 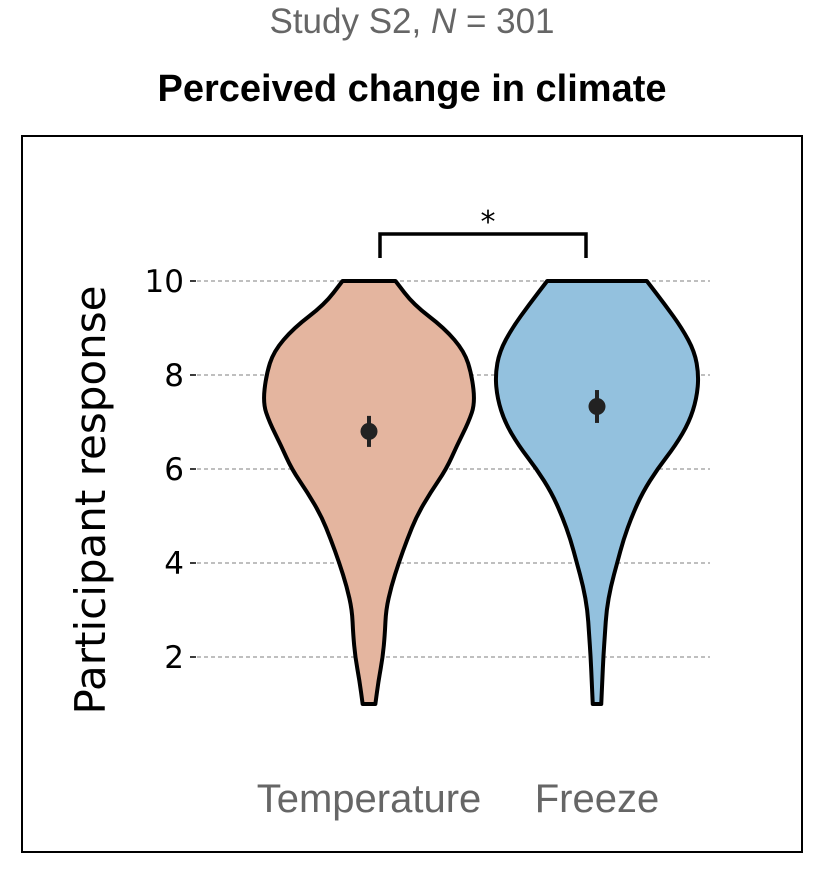 What do you see at coordinates (412, 89) in the screenshot?
I see `chart-title: Perceived change in climate` at bounding box center [412, 89].